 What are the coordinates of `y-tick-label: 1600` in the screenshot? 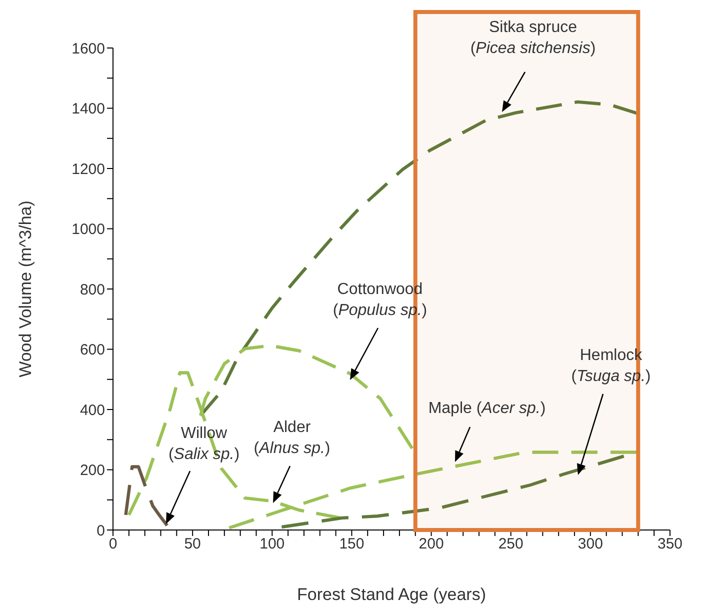 It's located at (88, 49).